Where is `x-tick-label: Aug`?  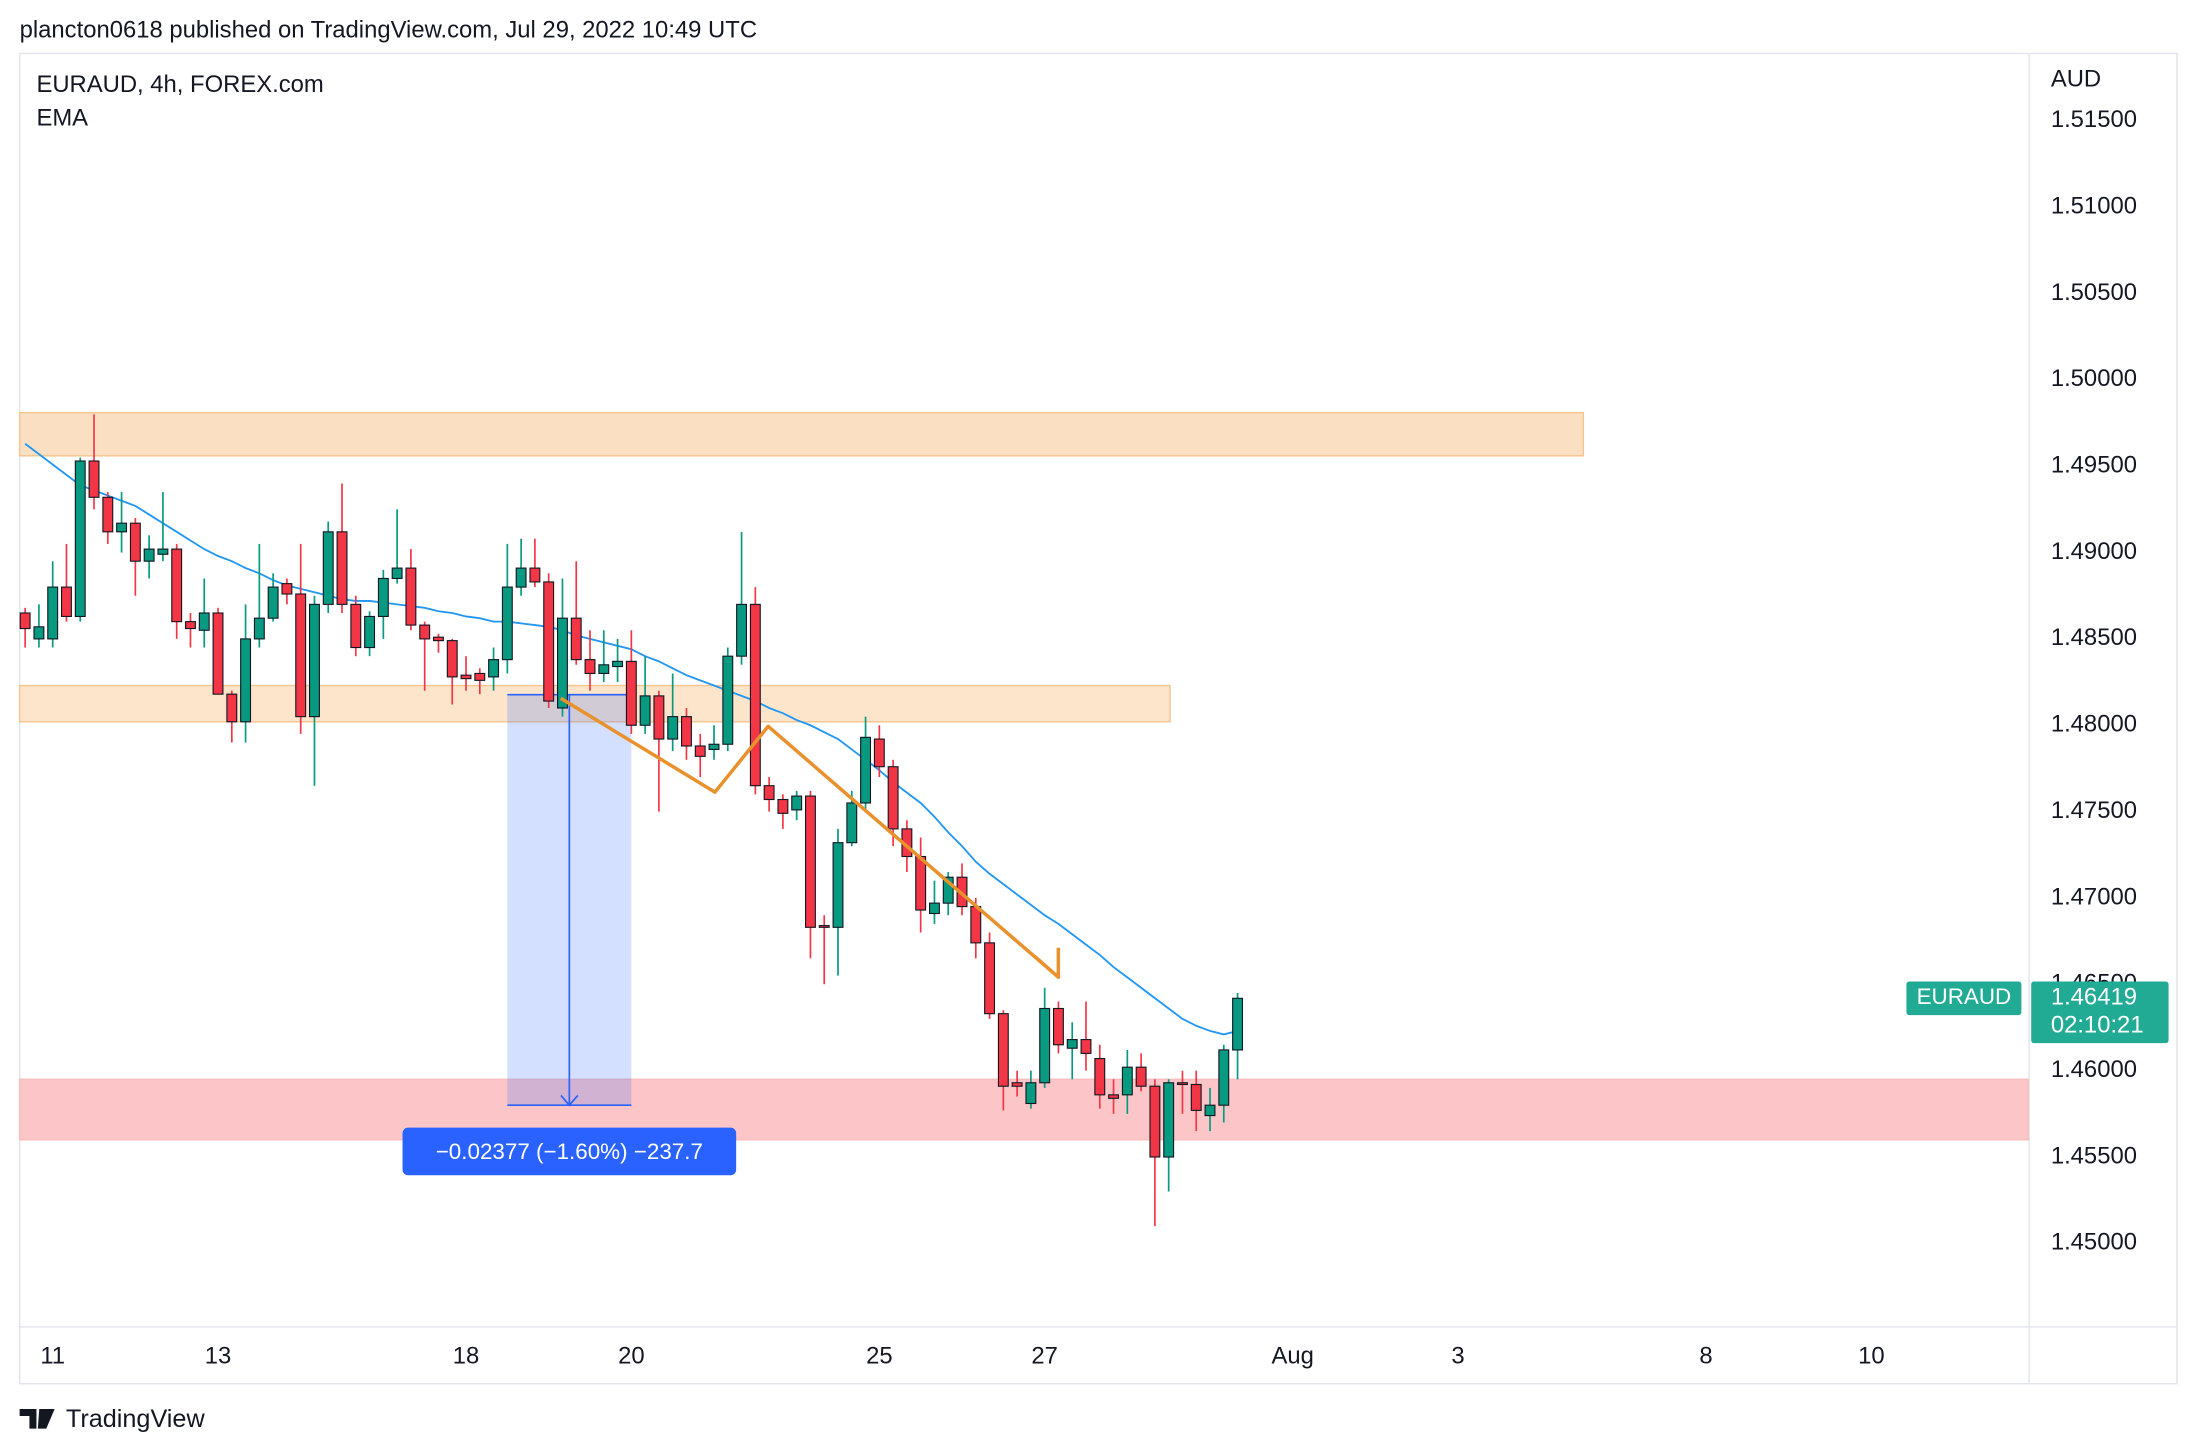
x-tick-label: Aug is located at coordinates (1292, 1355).